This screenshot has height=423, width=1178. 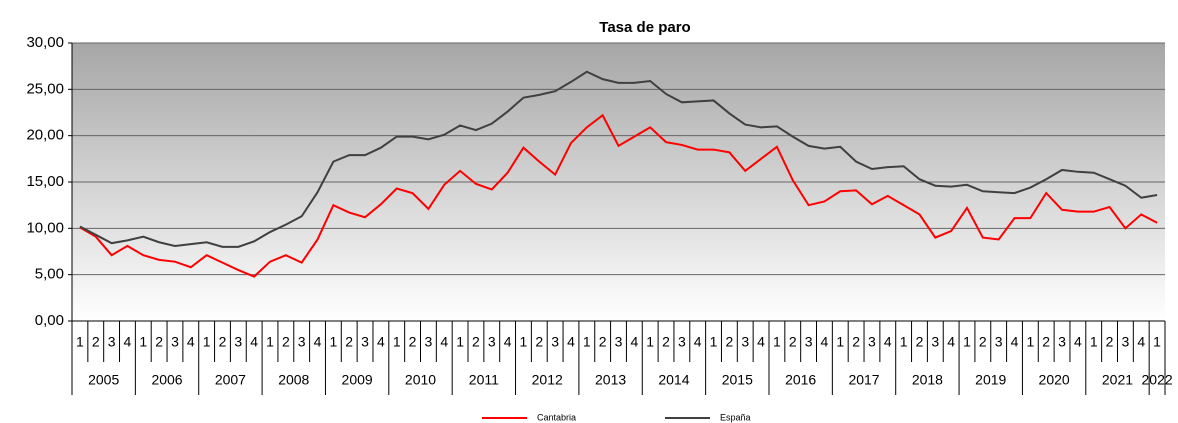 I want to click on year-label: 2019, so click(x=990, y=380).